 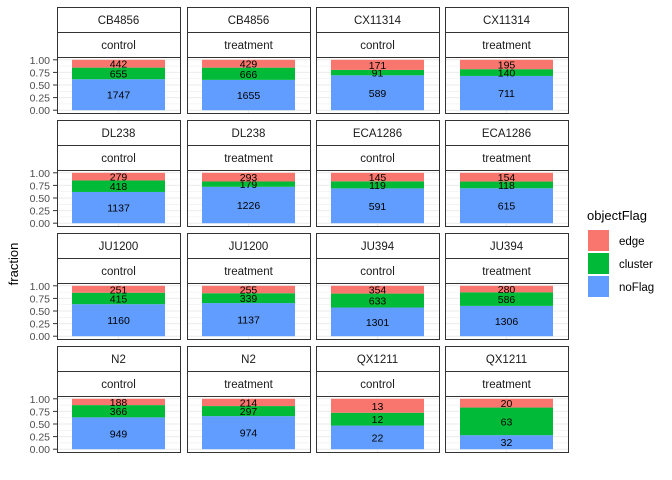 What do you see at coordinates (378, 74) in the screenshot?
I see `data-label-cluster: 91` at bounding box center [378, 74].